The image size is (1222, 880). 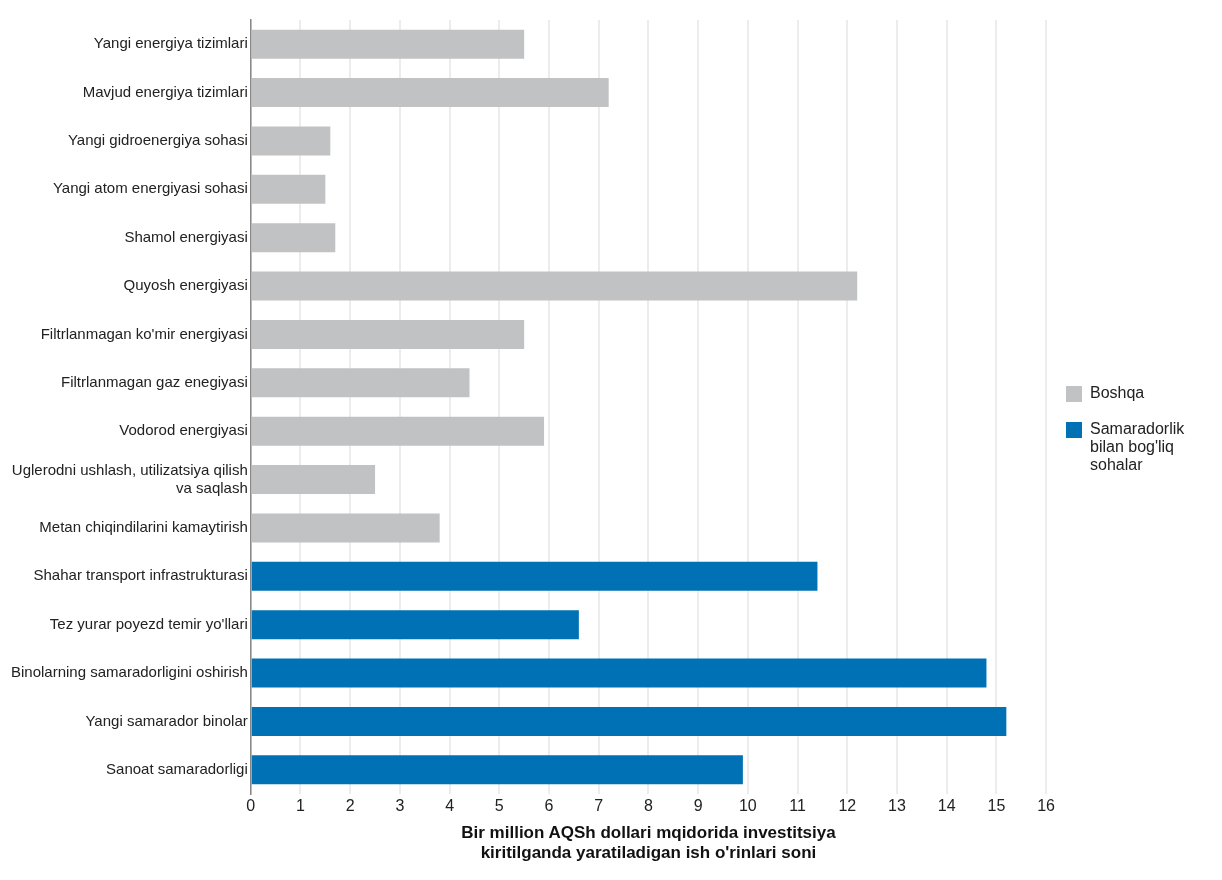 What do you see at coordinates (897, 806) in the screenshot?
I see `x-tick-label: 13` at bounding box center [897, 806].